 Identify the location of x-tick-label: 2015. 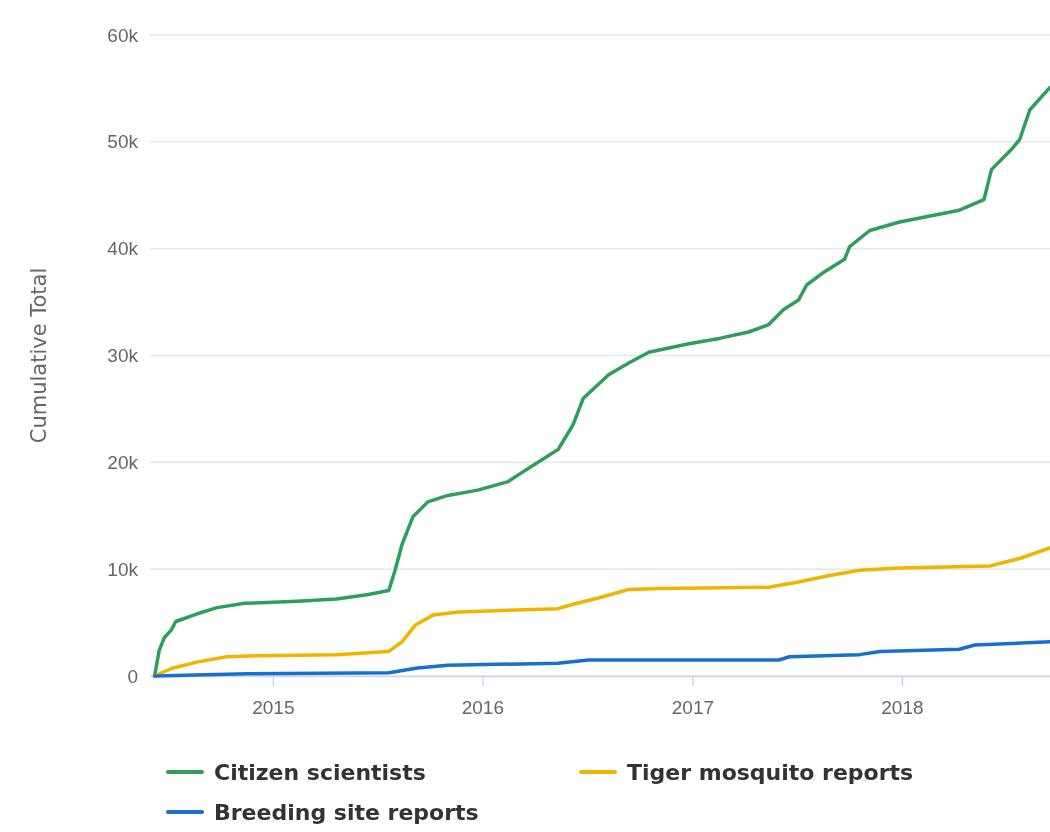
(273, 707).